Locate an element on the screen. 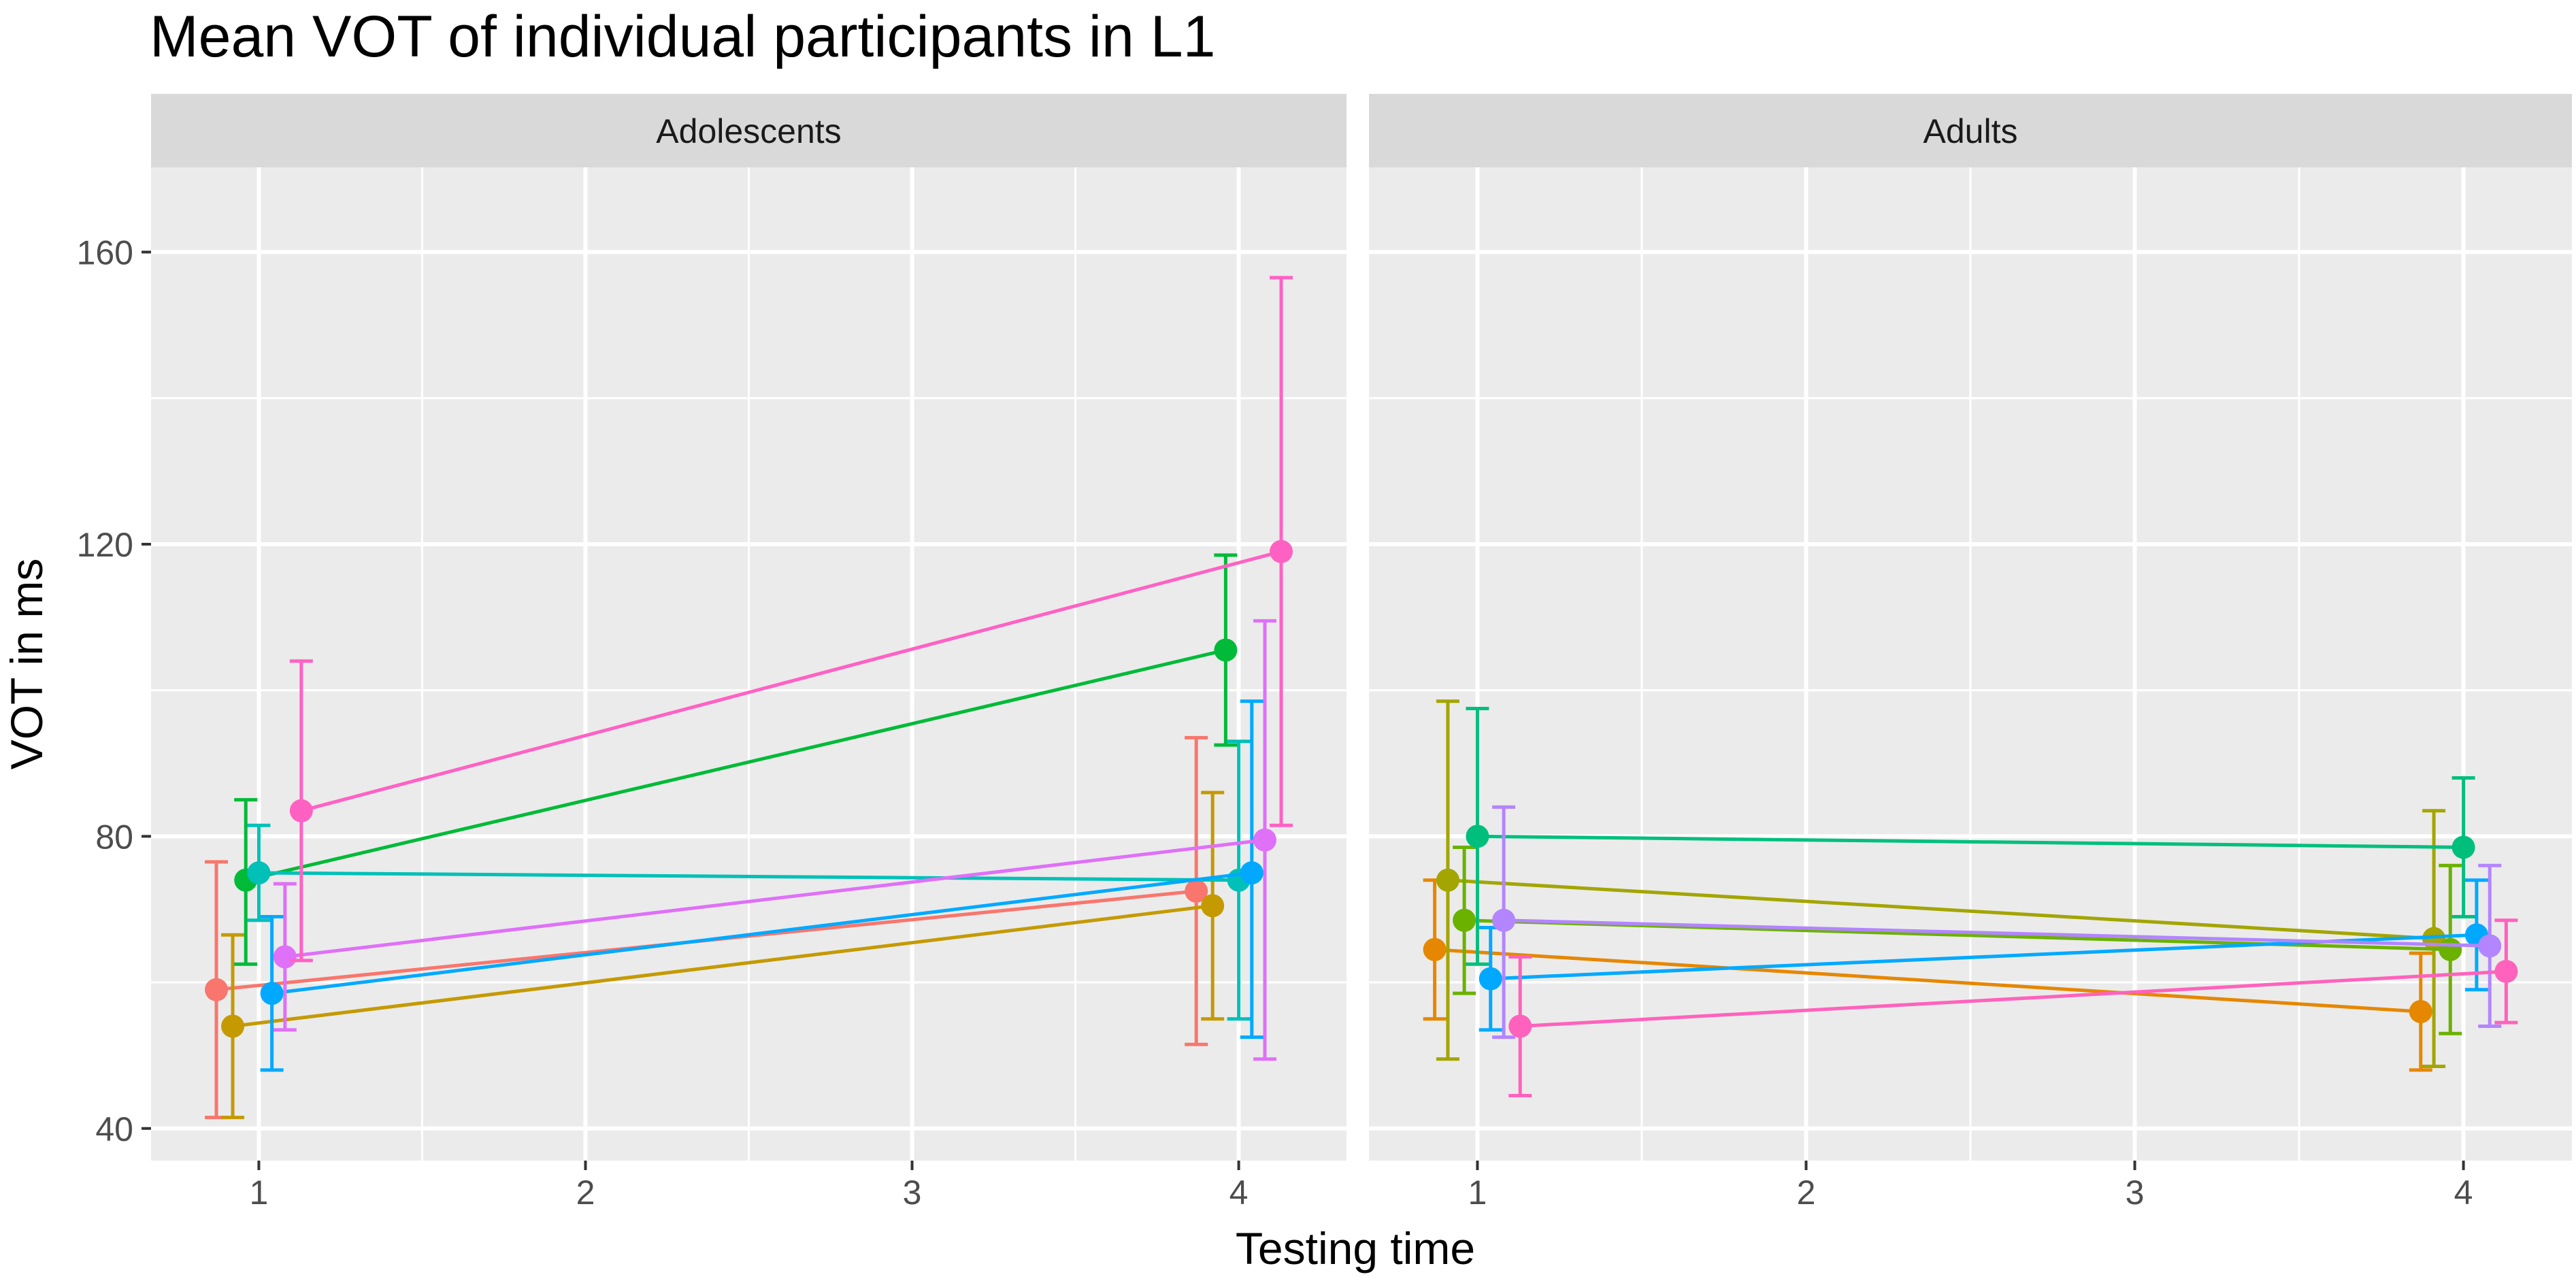  y-axis-title: VOT in ms is located at coordinates (27, 664).